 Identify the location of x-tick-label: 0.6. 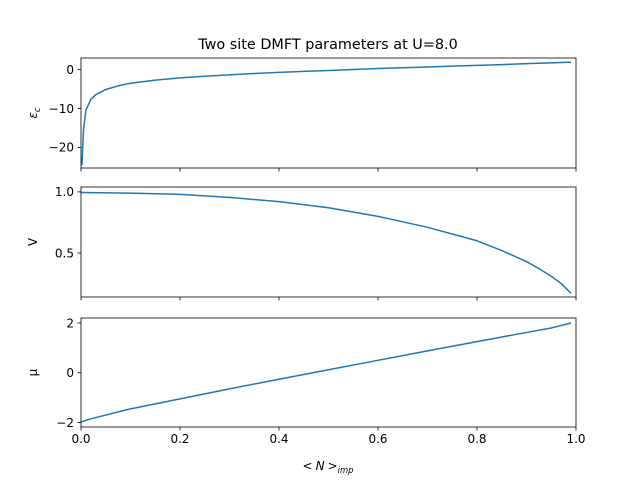
(377, 439).